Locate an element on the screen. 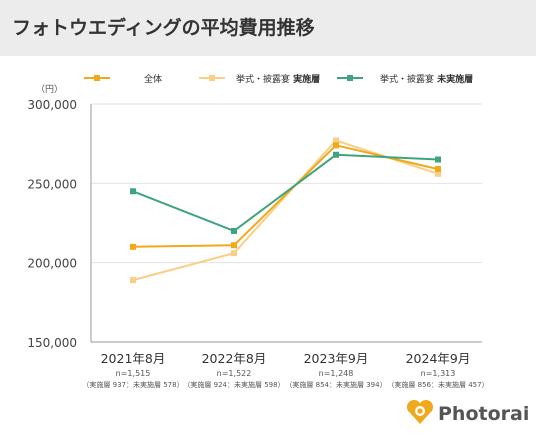 The image size is (536, 434). sample-breakdown-label: （実施層 937：未実施層 578） is located at coordinates (132, 384).